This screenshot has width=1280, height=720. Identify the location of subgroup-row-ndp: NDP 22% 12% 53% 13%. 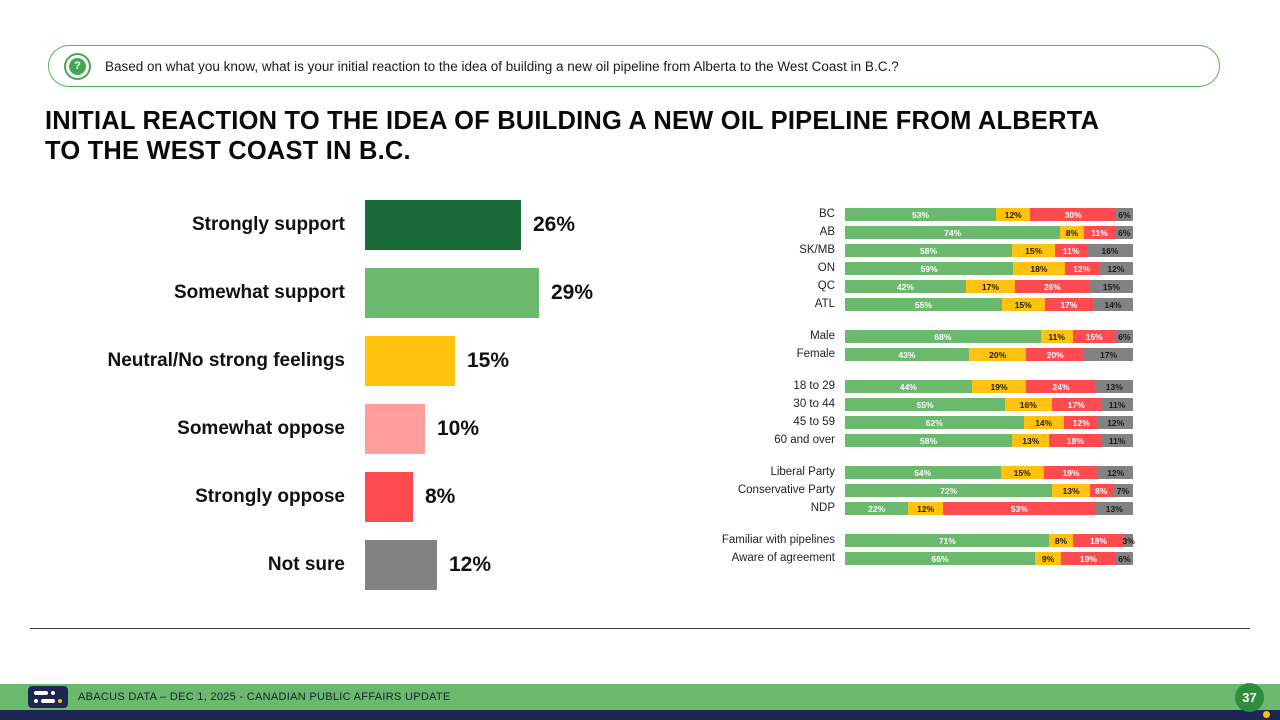
(896, 508).